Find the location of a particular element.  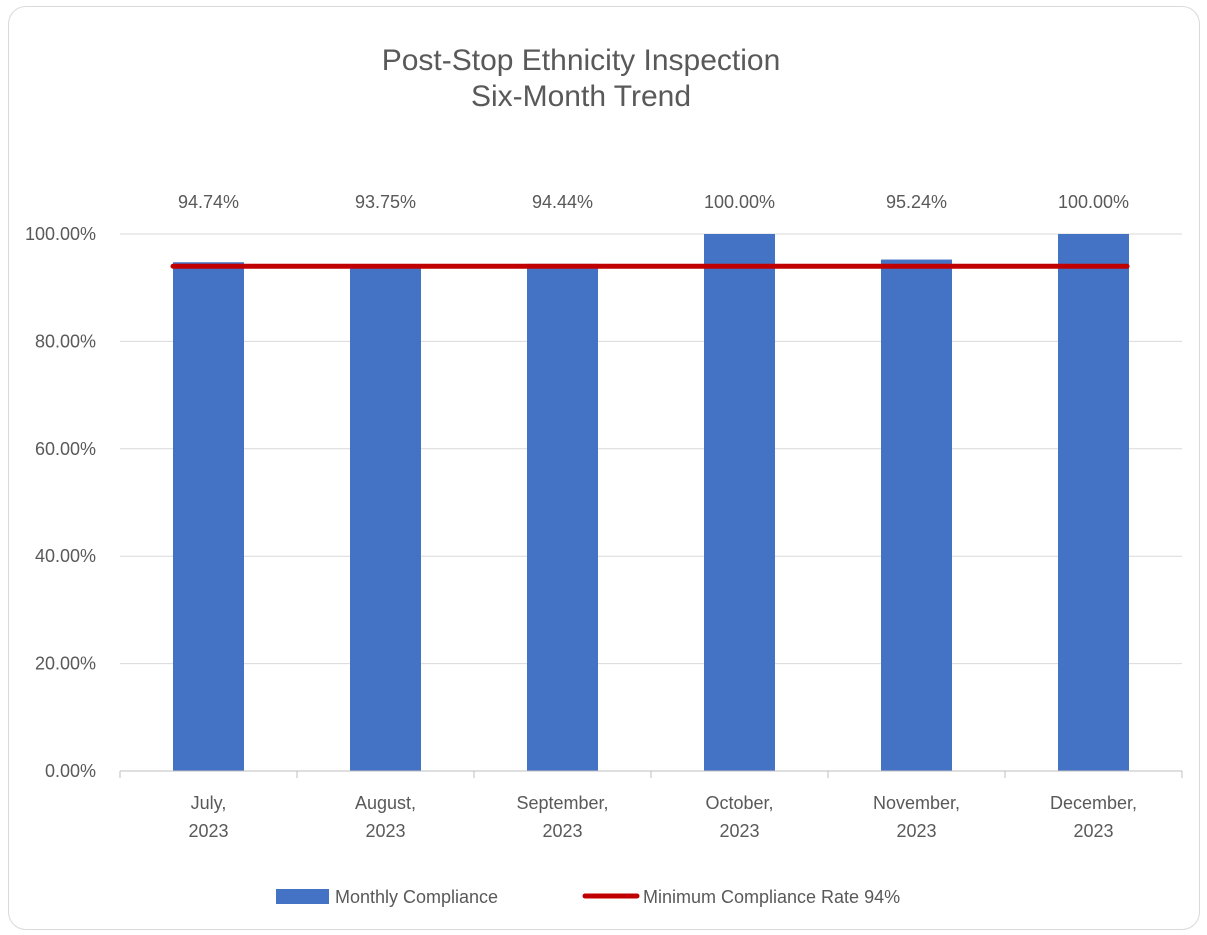

data-label: 93.75% is located at coordinates (385, 202).